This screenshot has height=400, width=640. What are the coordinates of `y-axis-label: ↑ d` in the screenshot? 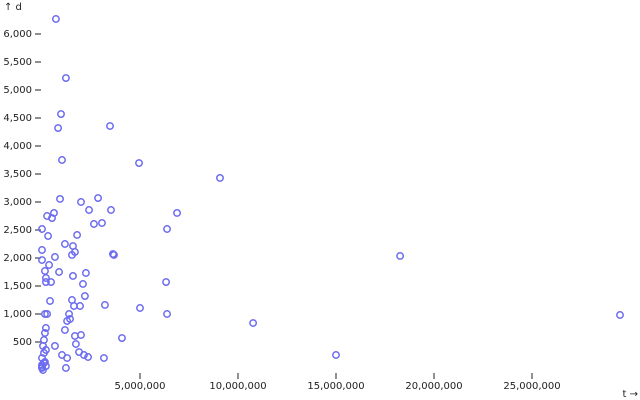 It's located at (13, 7).